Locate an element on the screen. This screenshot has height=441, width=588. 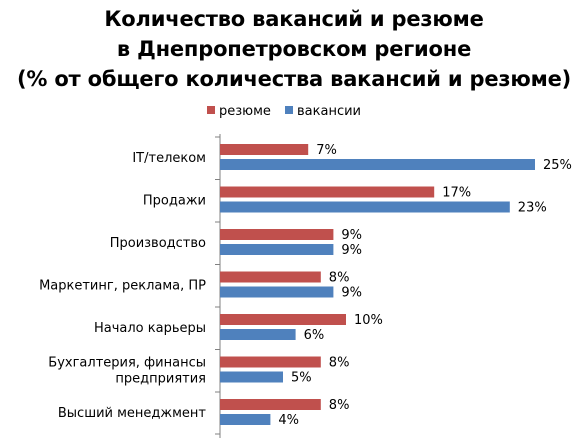
category-label: Производство is located at coordinates (158, 243).